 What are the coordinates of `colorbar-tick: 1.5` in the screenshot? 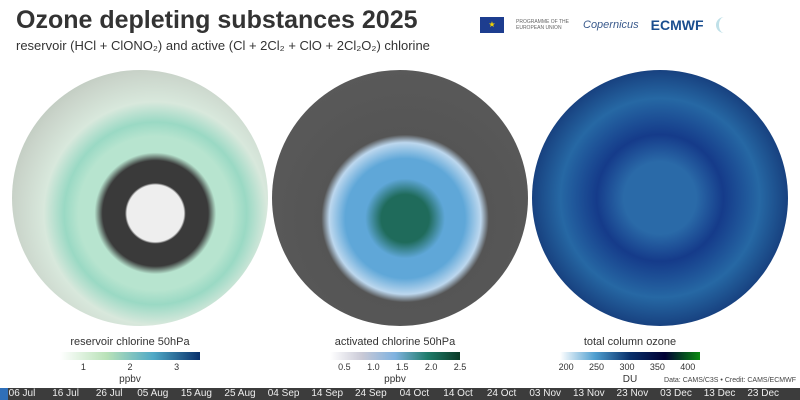 It's located at (402, 367).